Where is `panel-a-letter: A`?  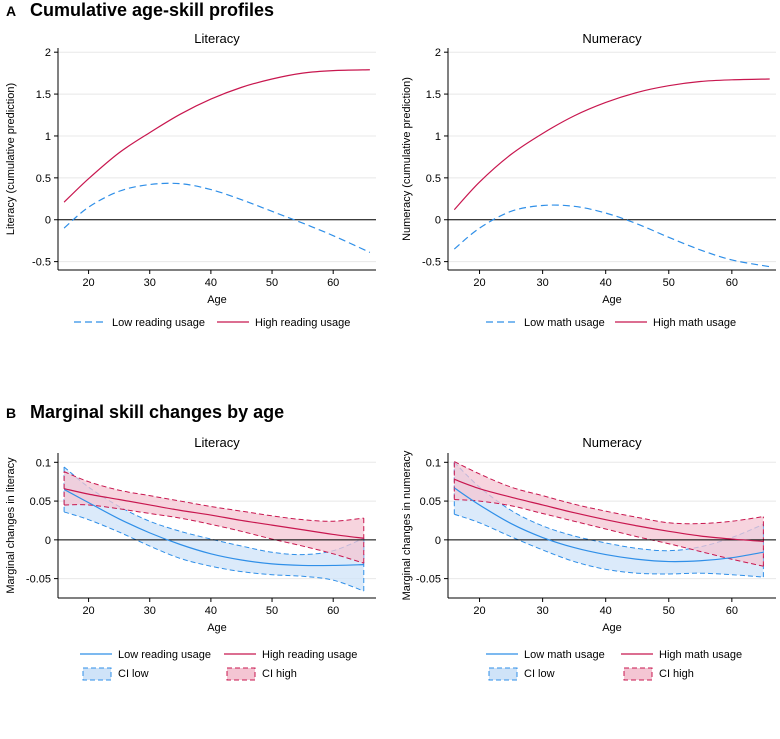
panel-a-letter: A is located at coordinates (11, 11).